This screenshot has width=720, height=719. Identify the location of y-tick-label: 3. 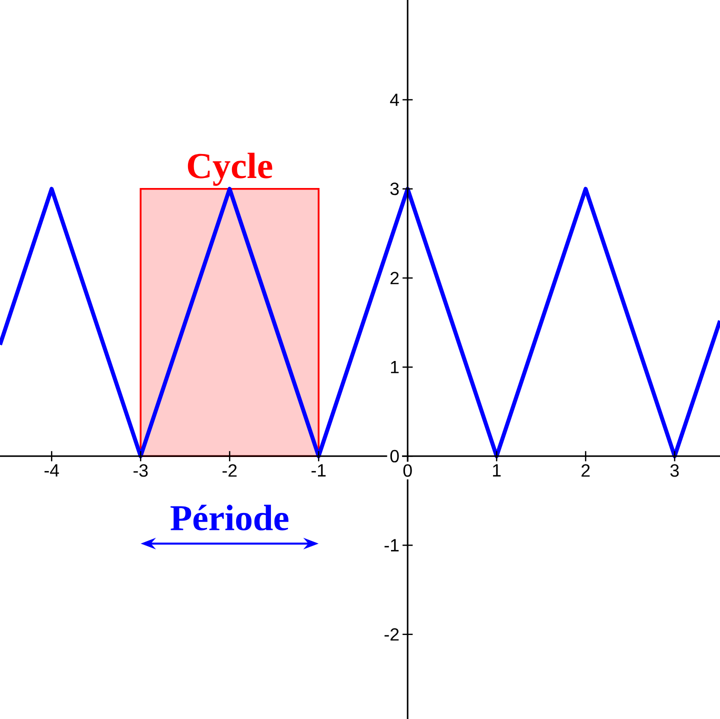
(394, 189).